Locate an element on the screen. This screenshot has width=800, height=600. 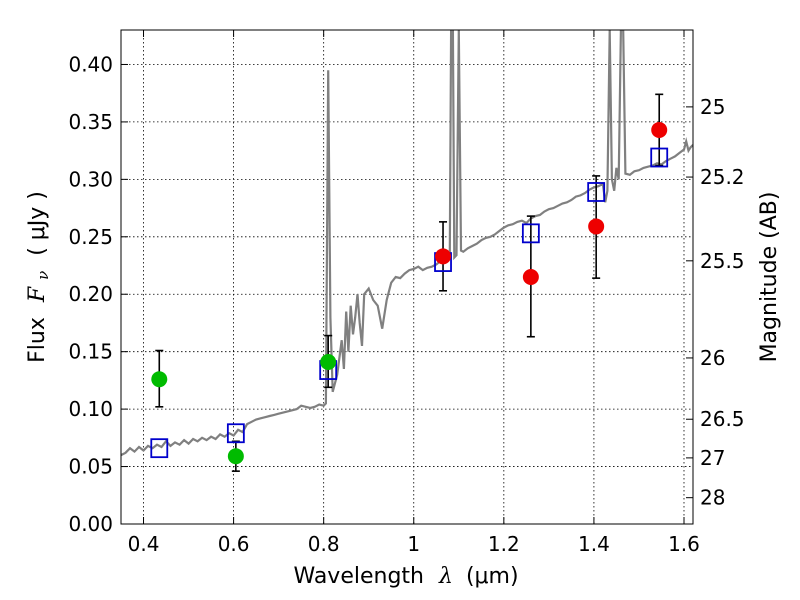
x-axis-label: Wavelength λ (μm) is located at coordinates (405, 576).